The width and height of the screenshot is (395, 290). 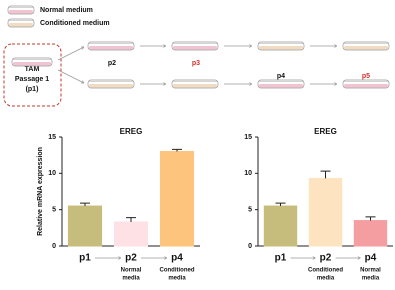 What do you see at coordinates (75, 23) in the screenshot?
I see `legend-label: Conditioned medium` at bounding box center [75, 23].